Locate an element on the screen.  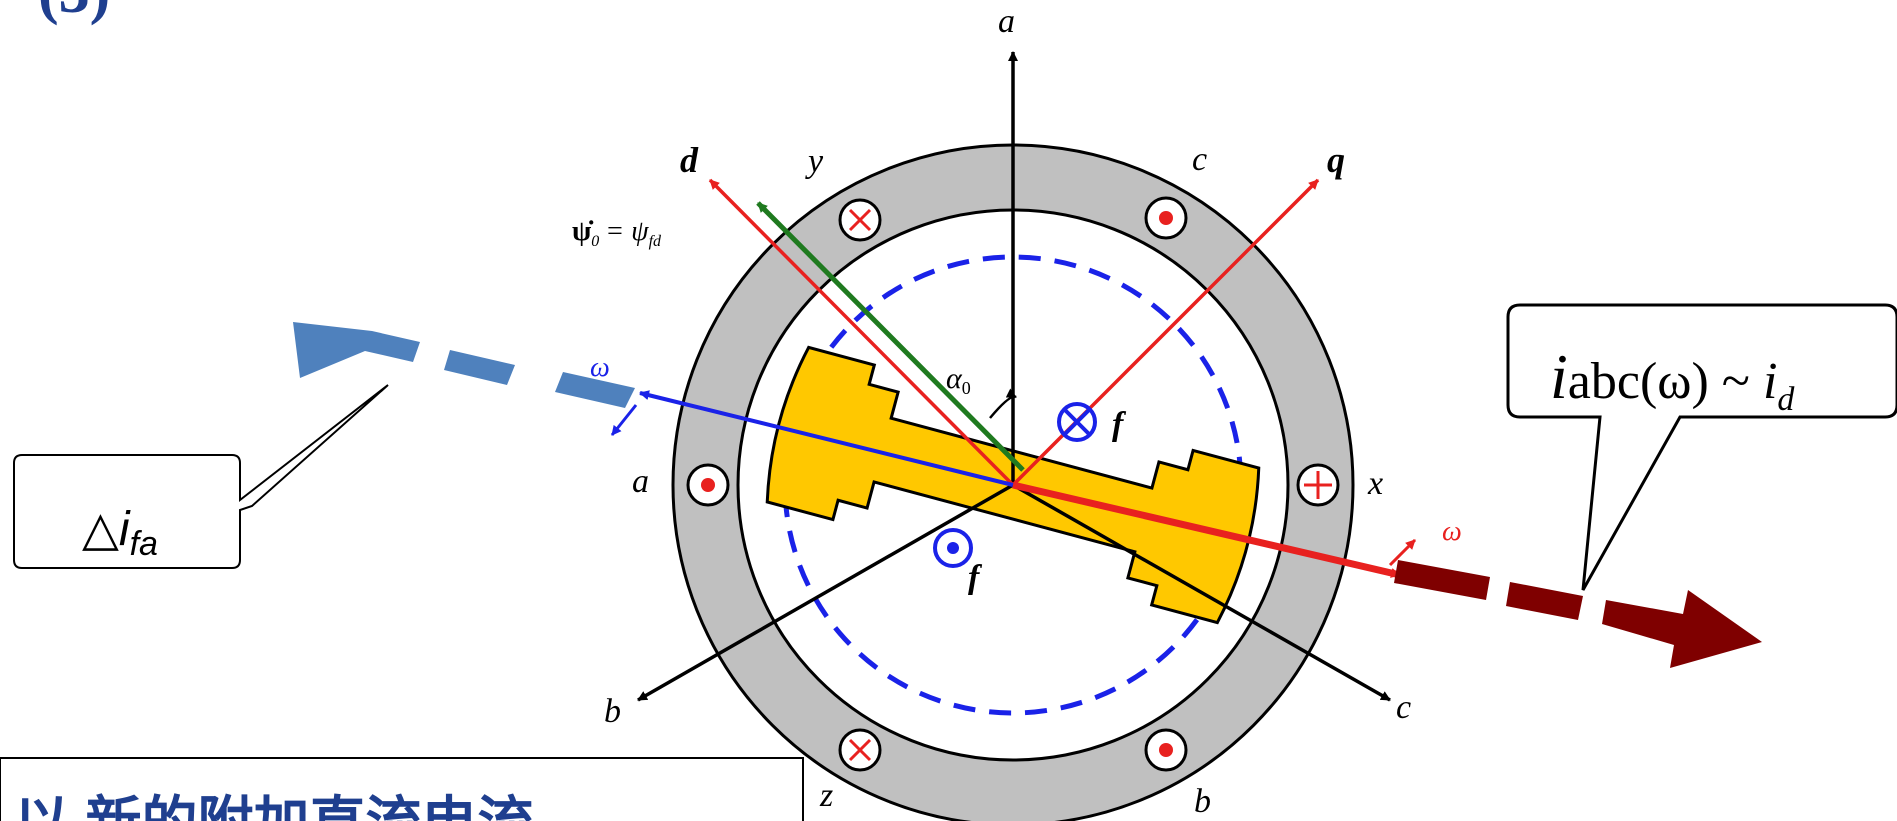
axis-b is located at coordinates (825, 592).